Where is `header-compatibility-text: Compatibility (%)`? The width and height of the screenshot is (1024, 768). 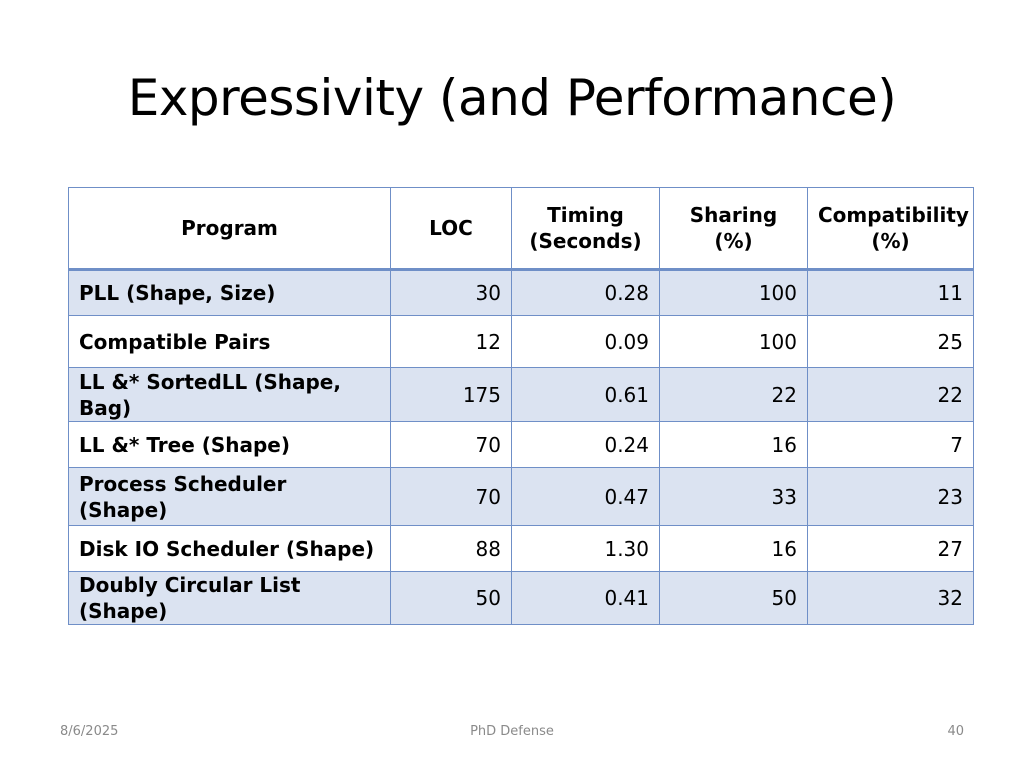
header-compatibility-text: Compatibility (%) is located at coordinates (893, 228).